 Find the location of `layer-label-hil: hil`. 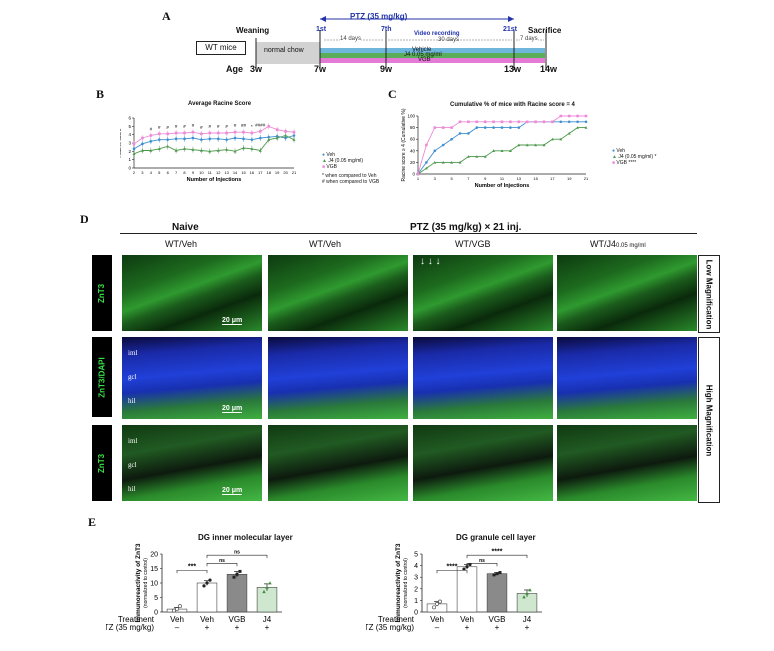

layer-label-hil: hil is located at coordinates (132, 401).